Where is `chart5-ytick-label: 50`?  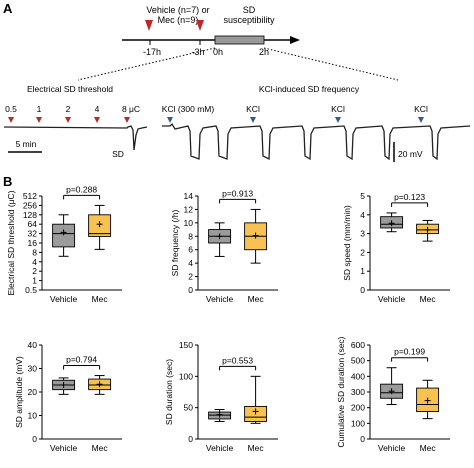
chart5-ytick-label: 50 is located at coordinates (189, 408).